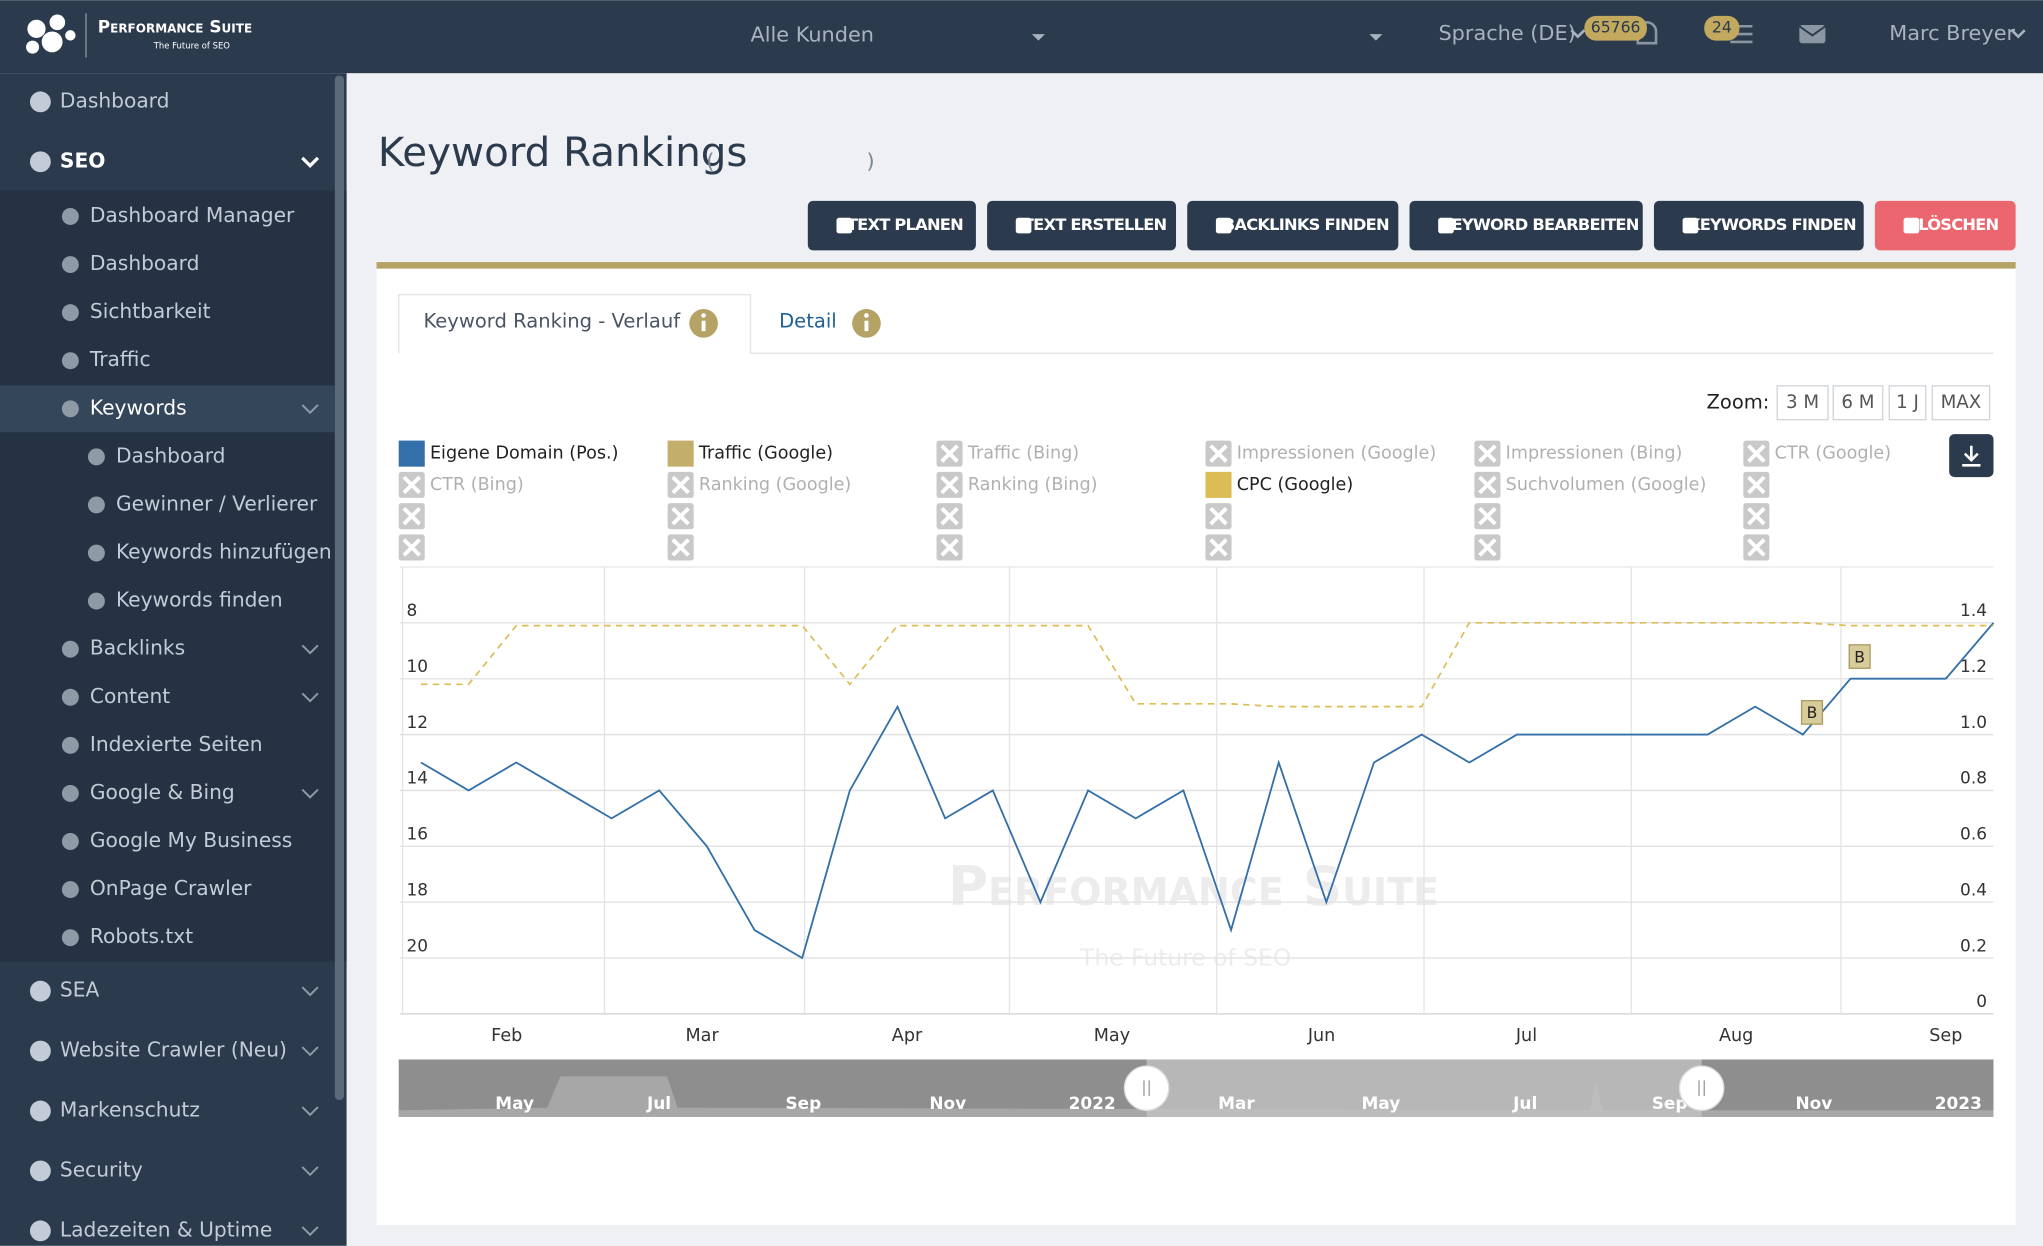 The image size is (2043, 1246). What do you see at coordinates (199, 600) in the screenshot?
I see `sidebar-item: Keywords finden` at bounding box center [199, 600].